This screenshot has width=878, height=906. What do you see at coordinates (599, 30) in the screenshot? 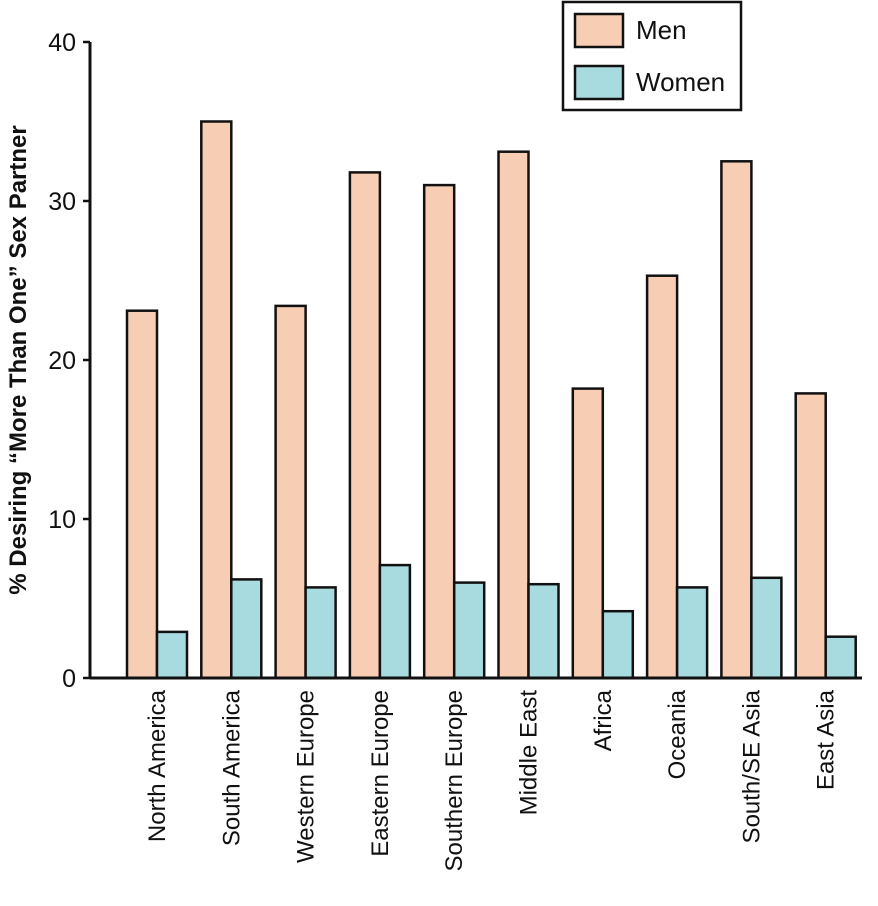
I see `legend-swatch-men` at bounding box center [599, 30].